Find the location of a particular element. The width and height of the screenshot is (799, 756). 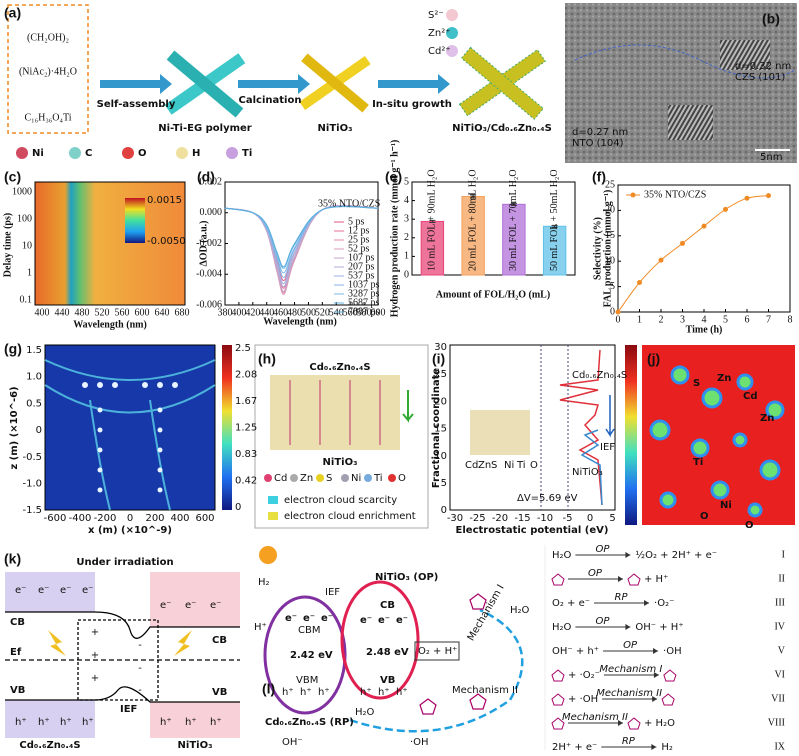

label: + ·OH is located at coordinates (583, 699).